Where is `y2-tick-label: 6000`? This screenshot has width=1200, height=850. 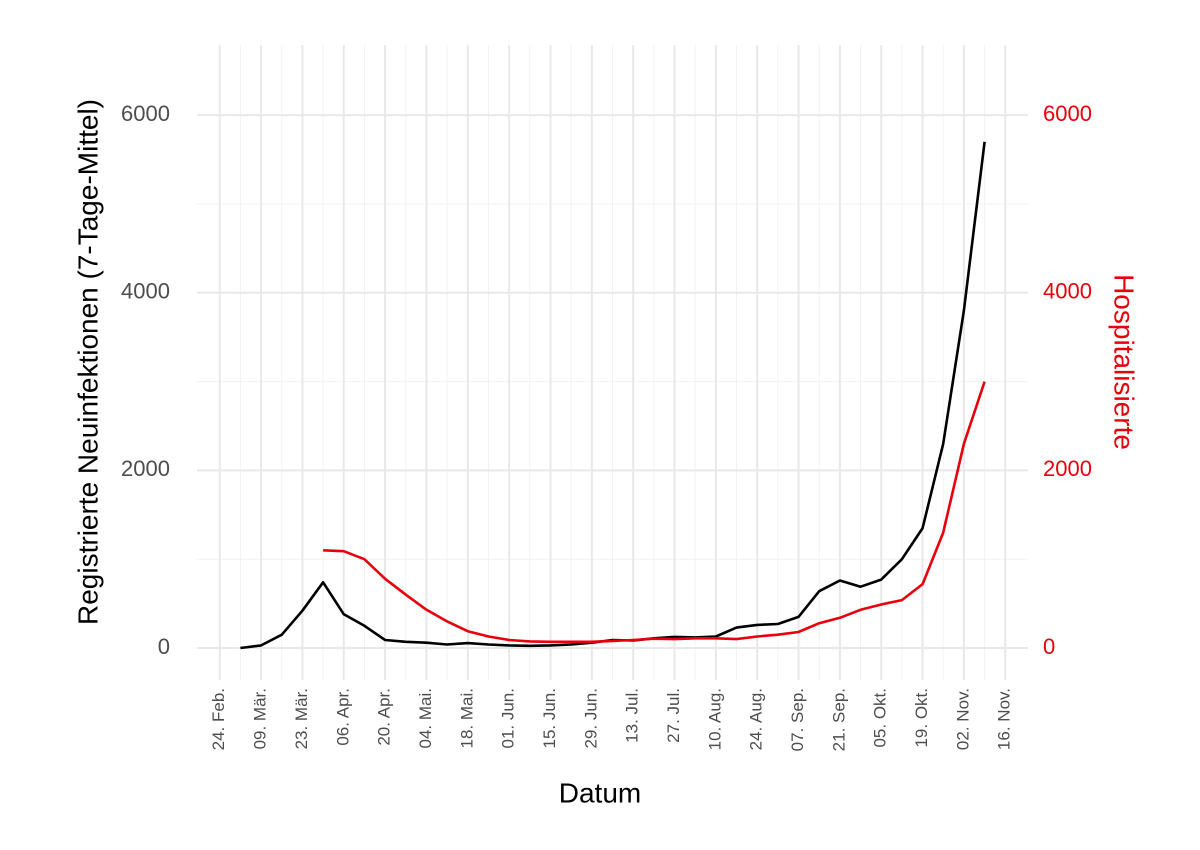
y2-tick-label: 6000 is located at coordinates (1067, 113).